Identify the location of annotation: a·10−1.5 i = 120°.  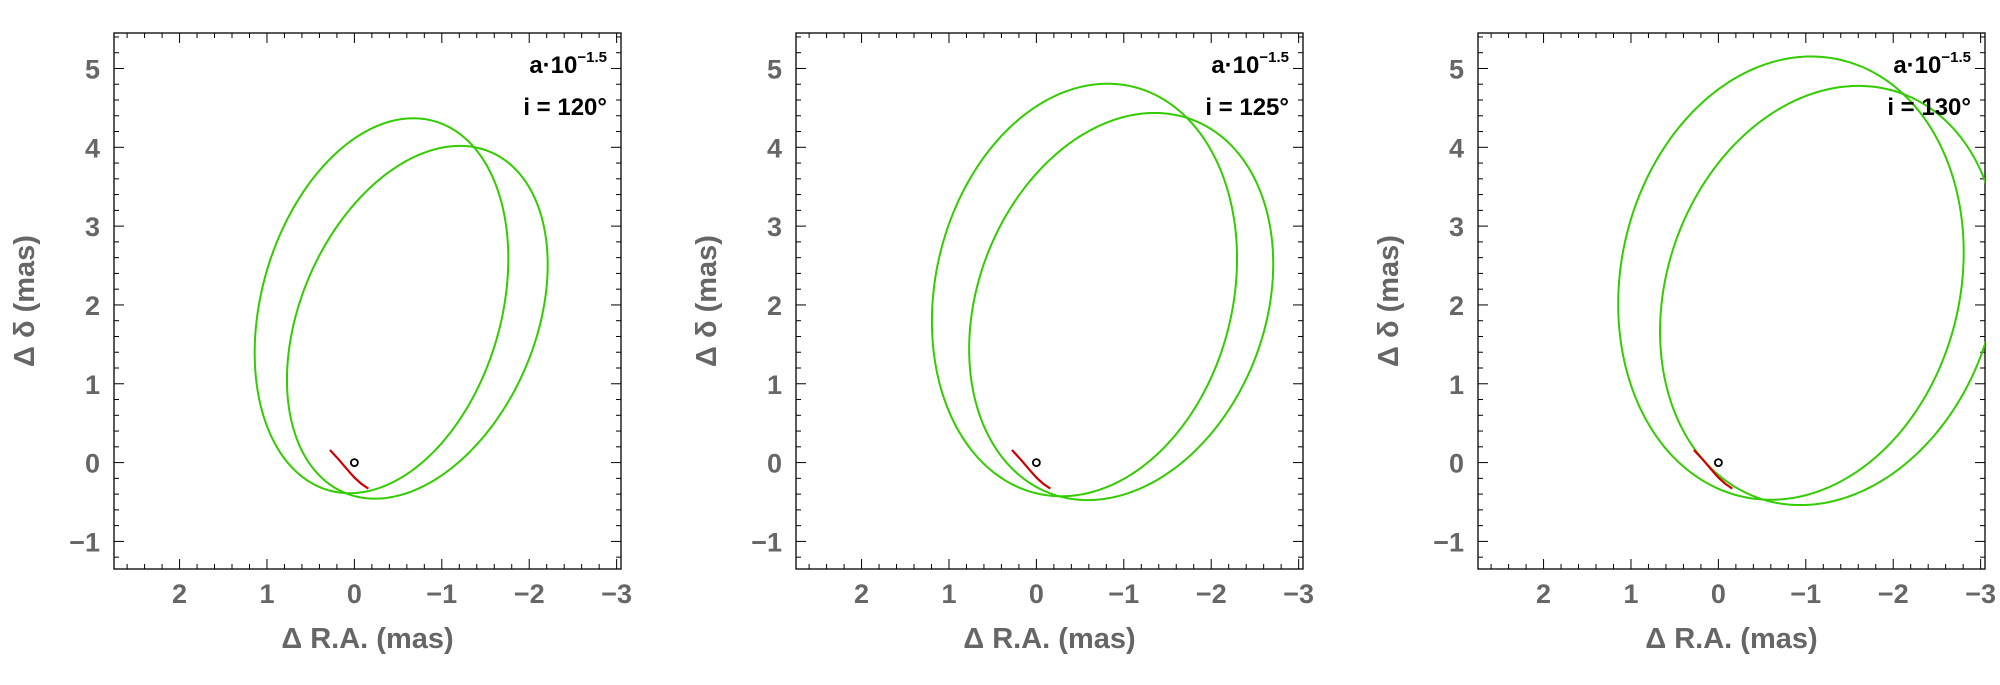
(565, 85).